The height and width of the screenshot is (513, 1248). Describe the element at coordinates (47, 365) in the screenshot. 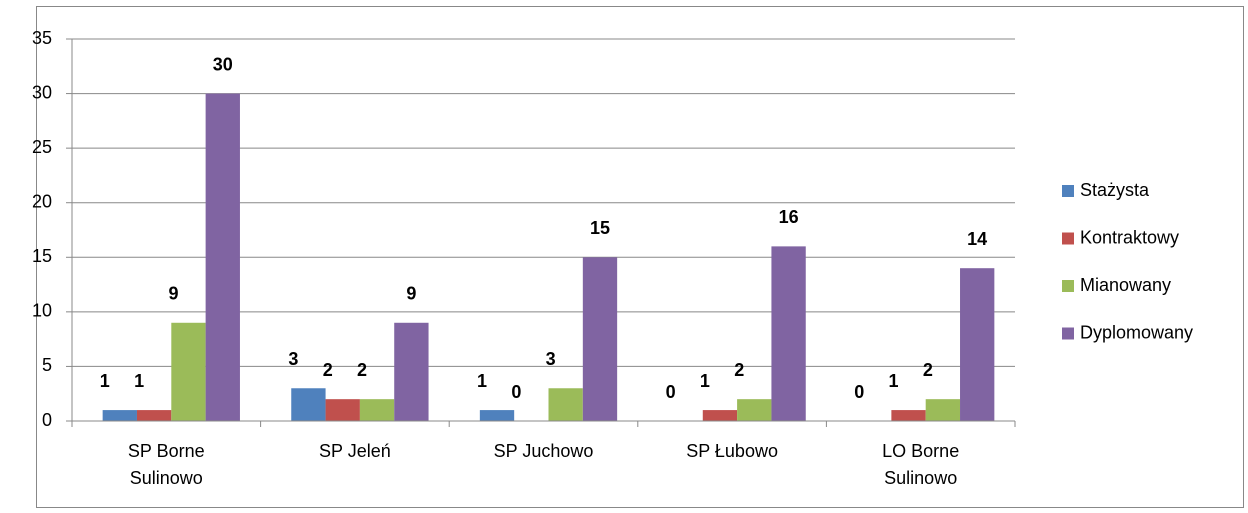

I see `y-tick-label: 5` at that location.